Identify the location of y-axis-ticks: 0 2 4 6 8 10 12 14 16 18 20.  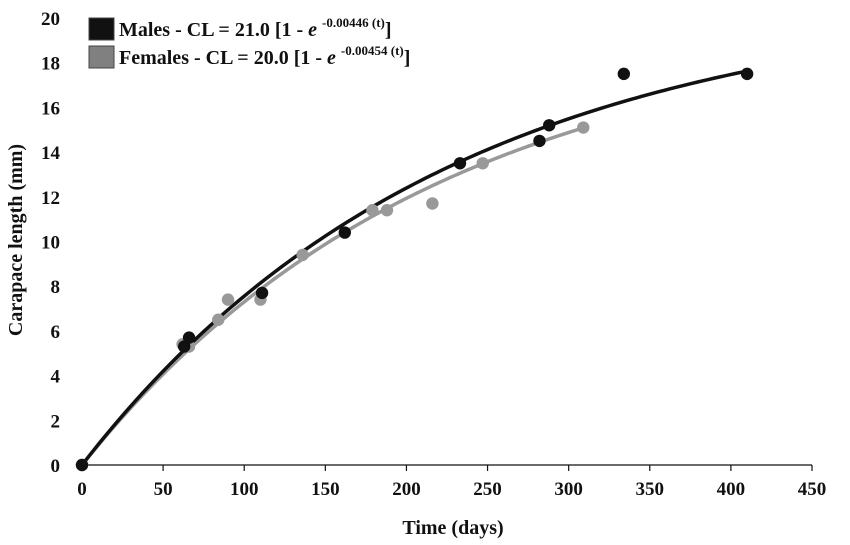
(51, 243).